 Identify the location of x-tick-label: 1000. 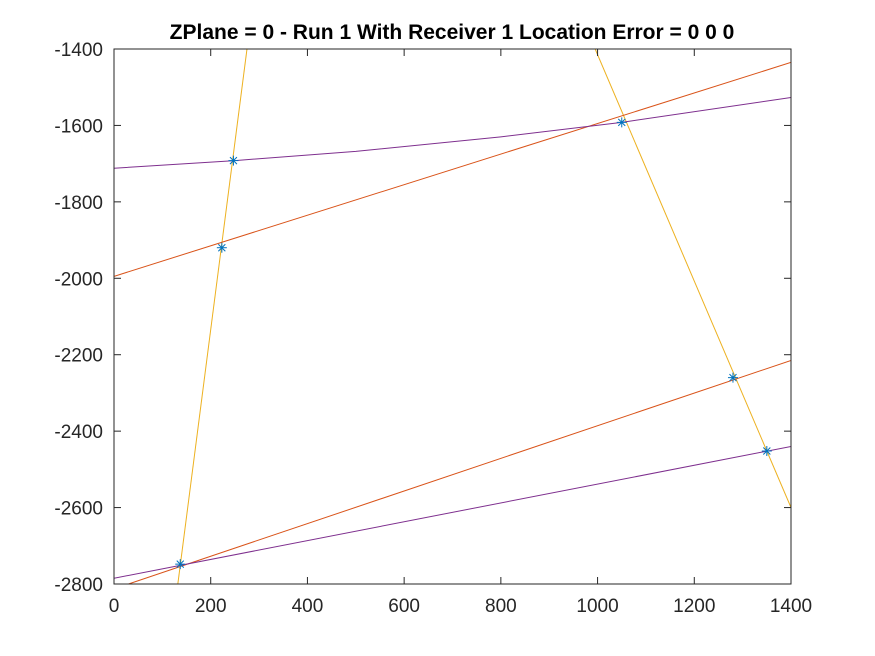
(597, 606).